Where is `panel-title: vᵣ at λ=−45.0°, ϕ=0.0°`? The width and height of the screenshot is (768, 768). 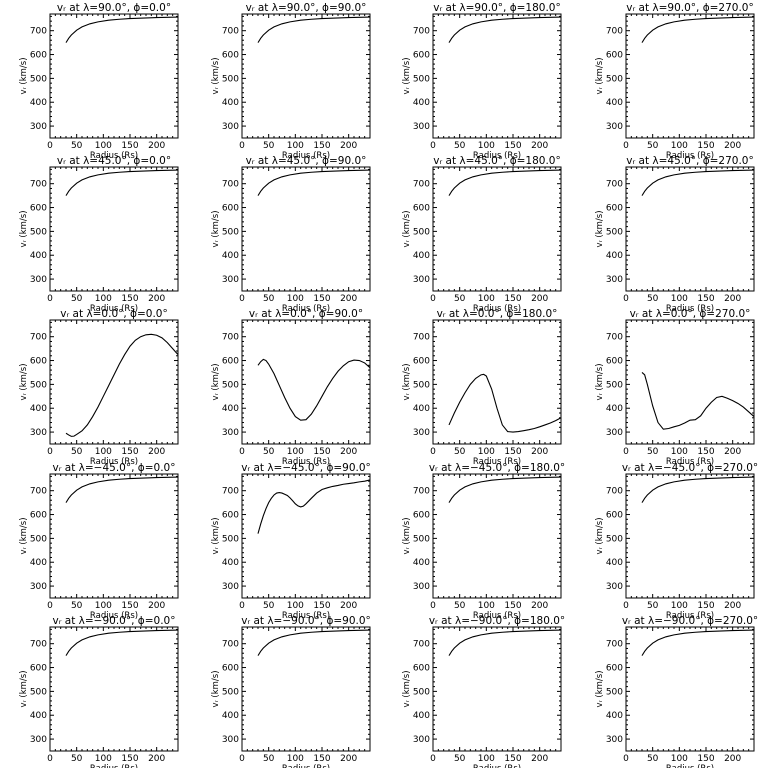 panel-title: vᵣ at λ=−45.0°, ϕ=0.0° is located at coordinates (114, 468).